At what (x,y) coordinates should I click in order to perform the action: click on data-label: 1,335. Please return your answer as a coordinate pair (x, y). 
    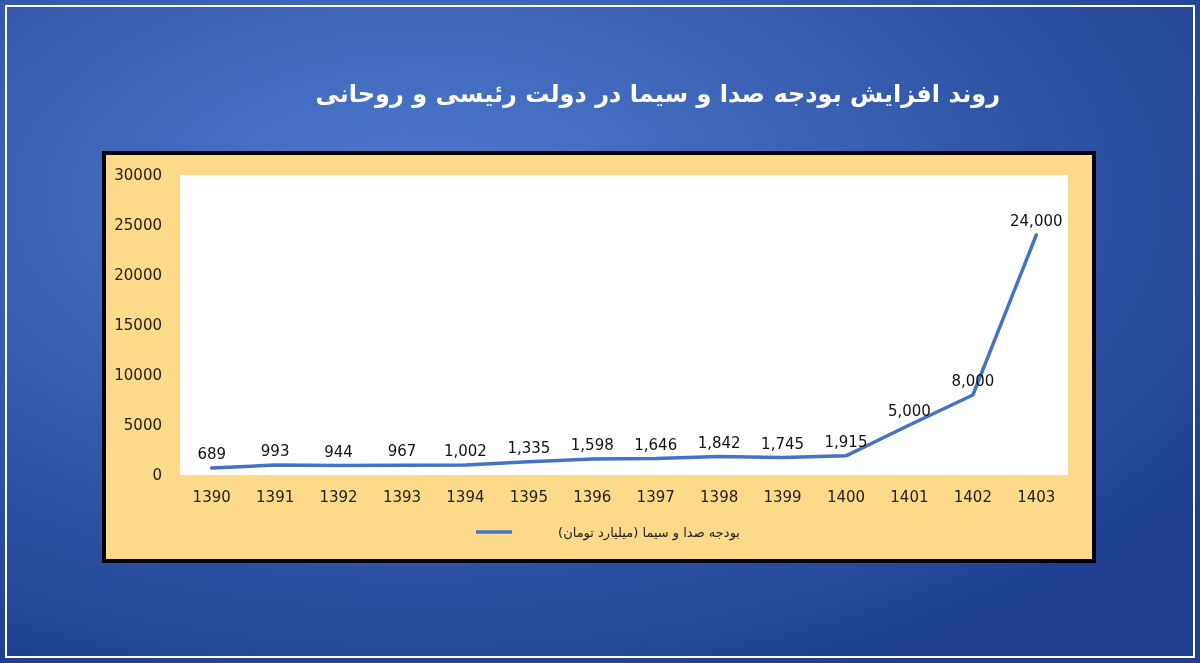
    Looking at the image, I should click on (529, 447).